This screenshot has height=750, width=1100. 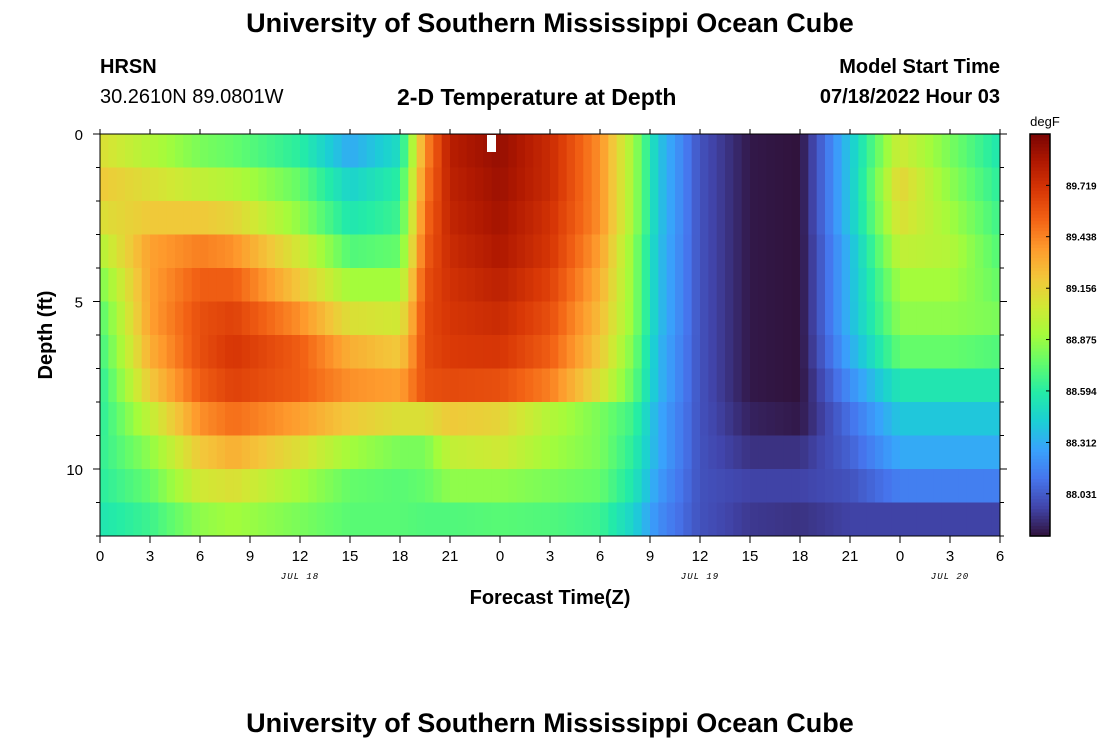 I want to click on x-tick-label: 21, so click(x=450, y=556).